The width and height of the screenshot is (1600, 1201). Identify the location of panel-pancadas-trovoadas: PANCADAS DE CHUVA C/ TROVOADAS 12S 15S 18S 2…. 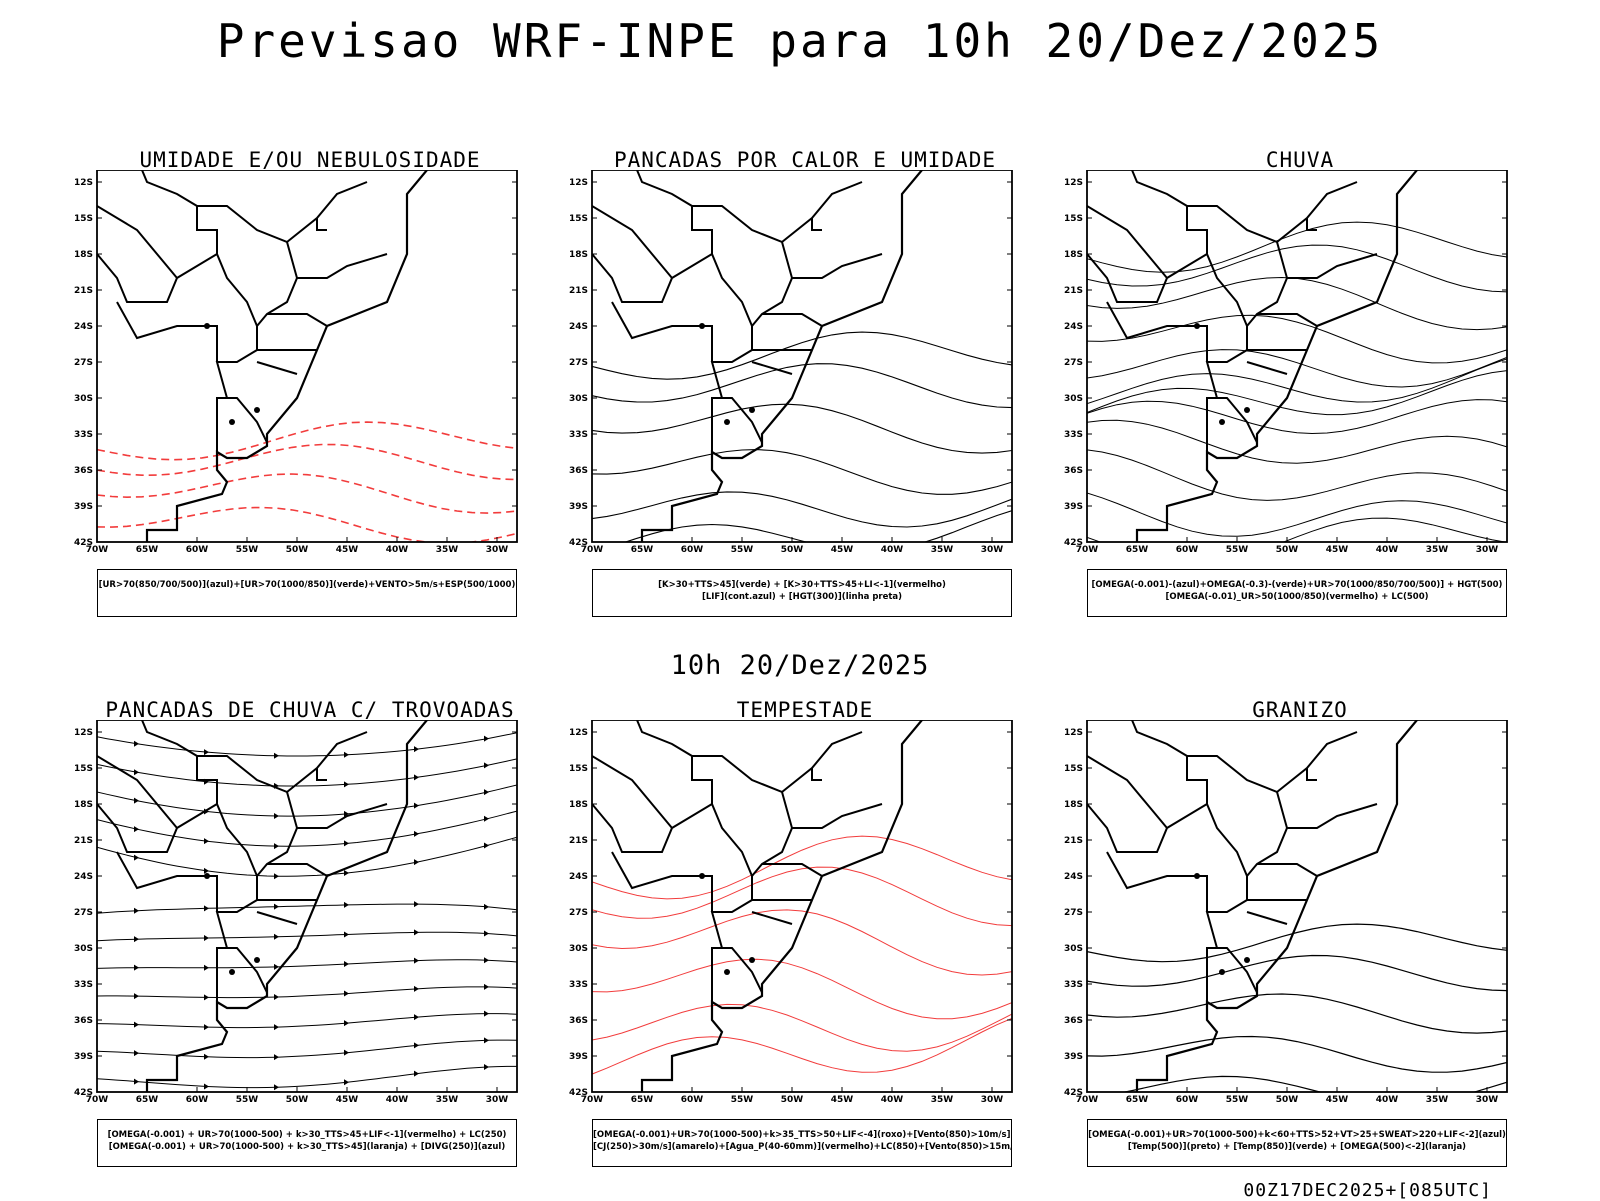
(310, 943).